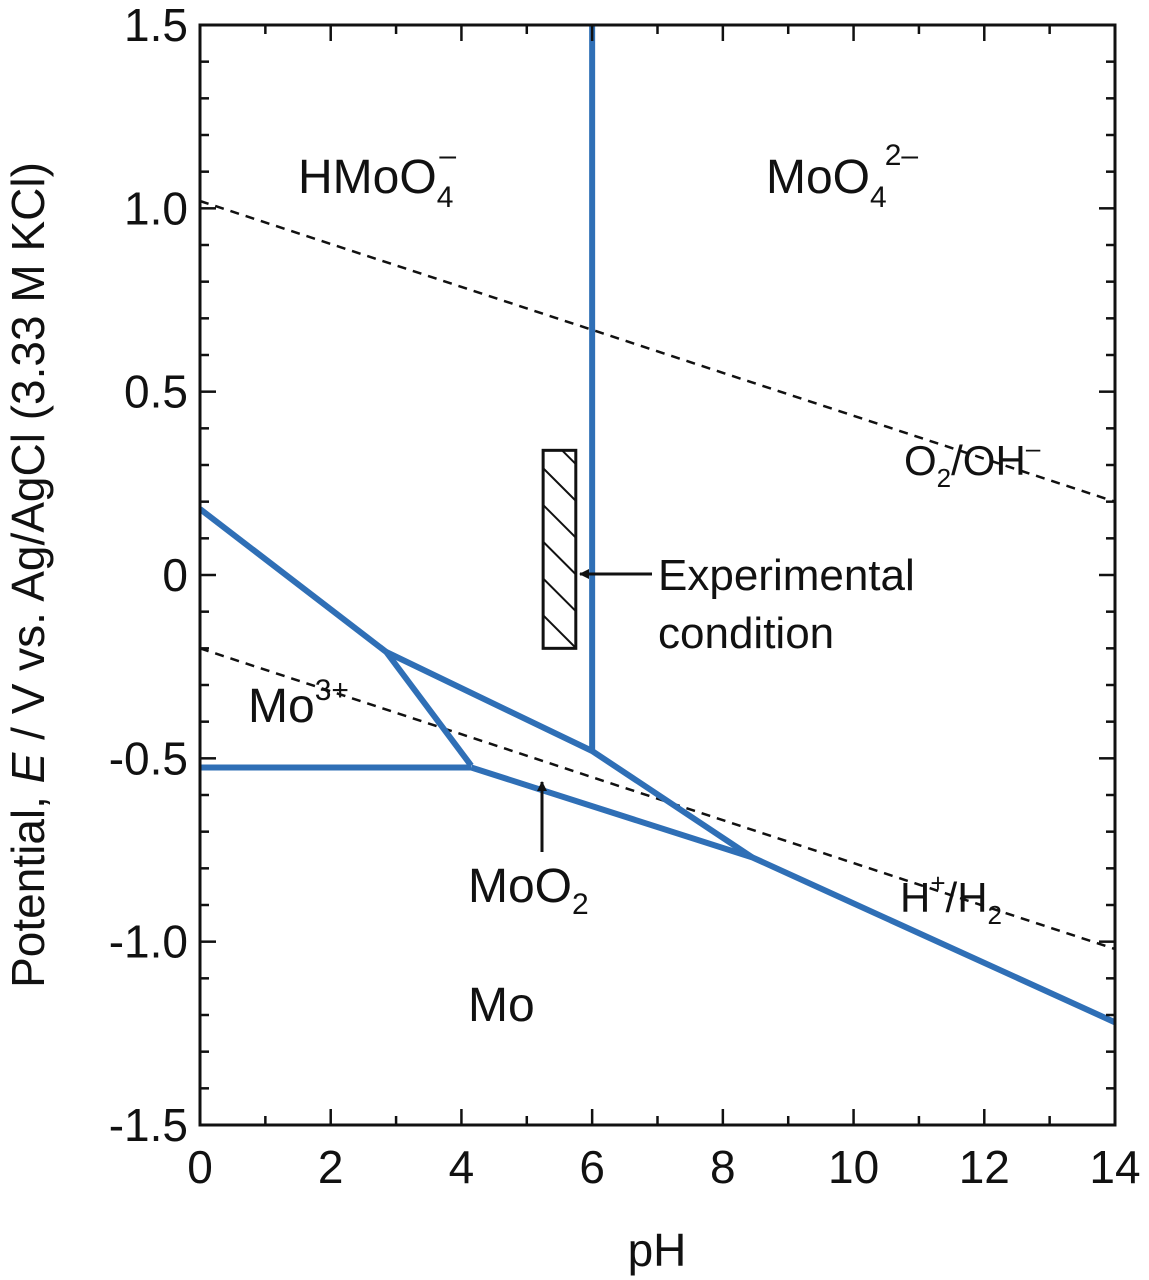 The height and width of the screenshot is (1280, 1149). I want to click on x-tick-label: 2, so click(331, 1167).